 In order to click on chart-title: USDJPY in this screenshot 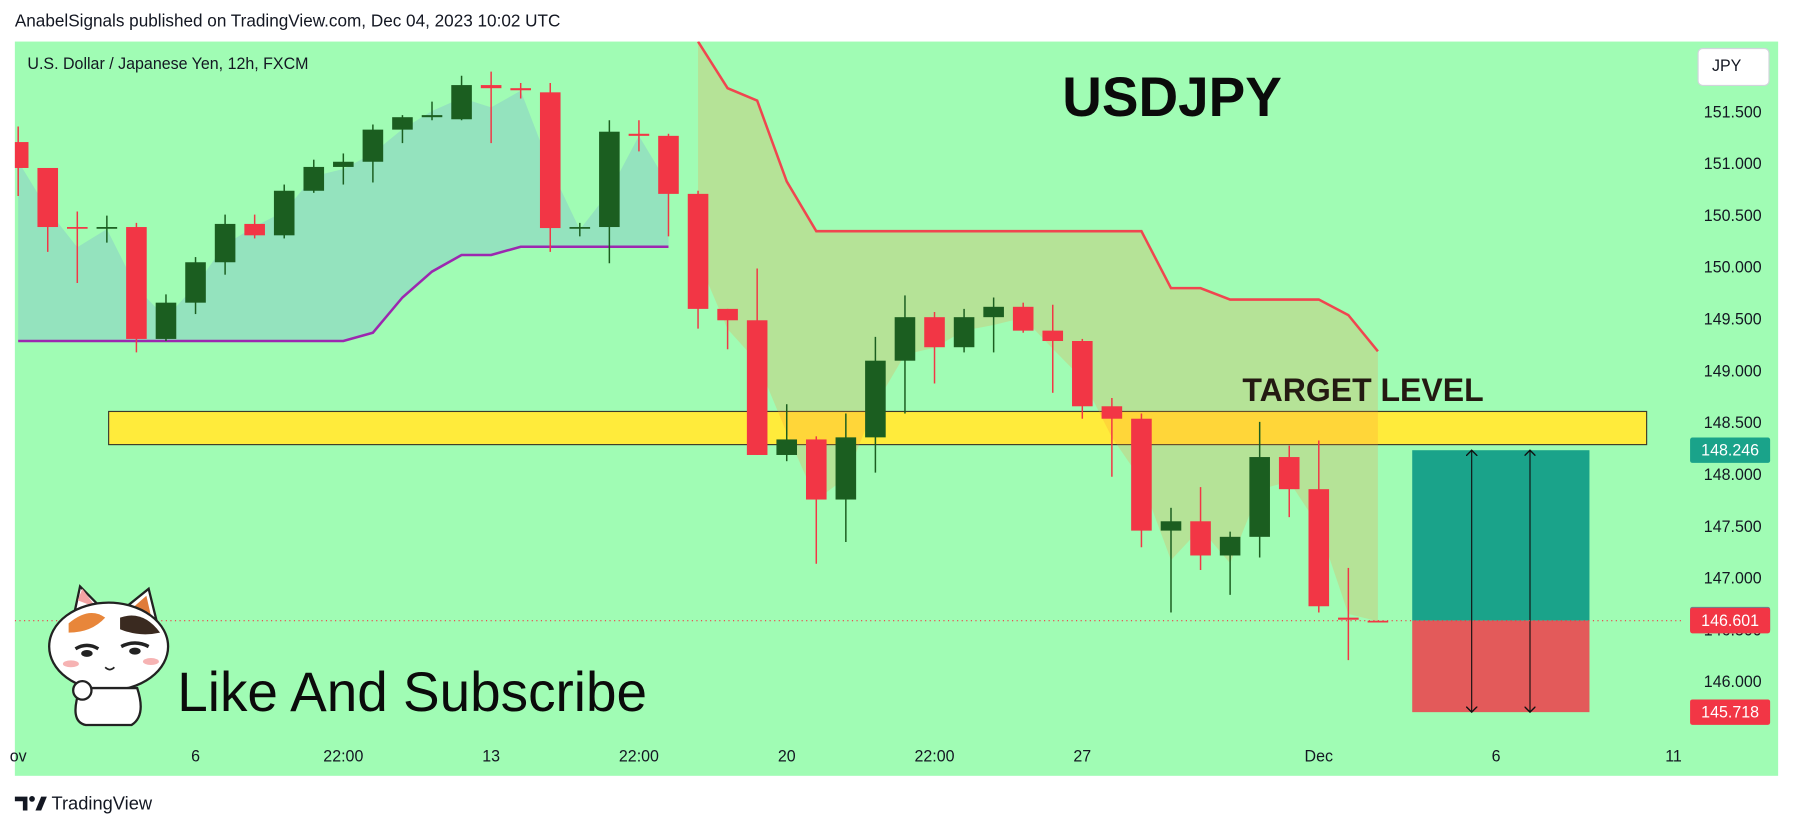, I will do `click(1172, 97)`.